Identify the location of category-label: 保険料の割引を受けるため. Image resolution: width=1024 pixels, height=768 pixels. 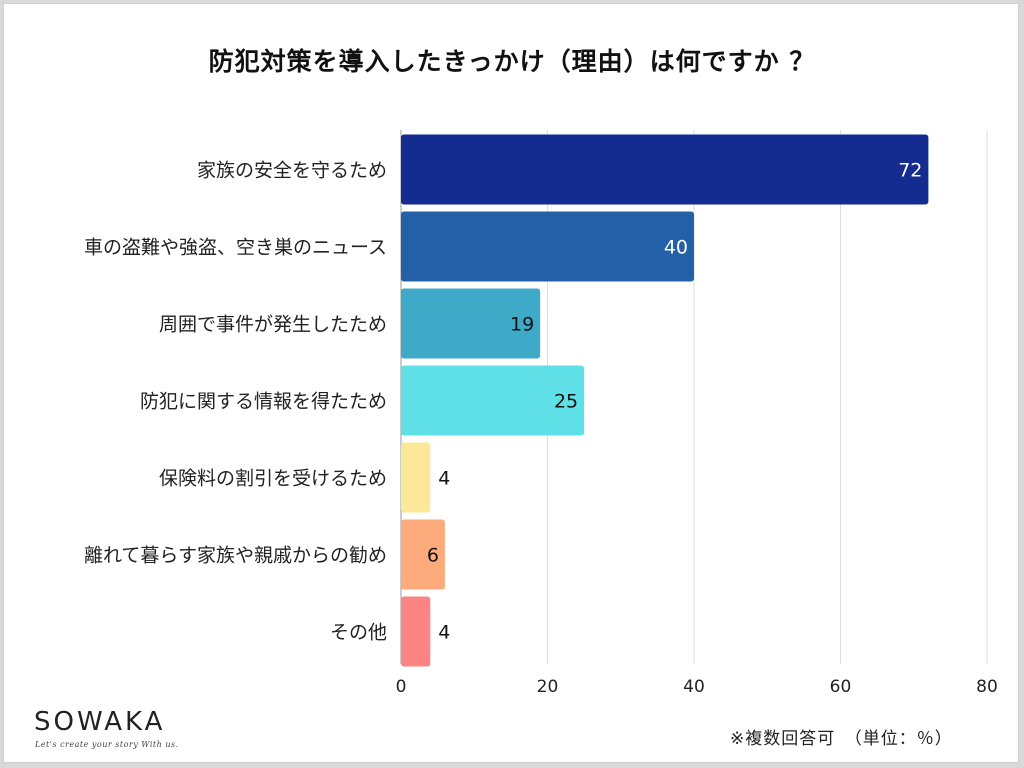
(273, 479).